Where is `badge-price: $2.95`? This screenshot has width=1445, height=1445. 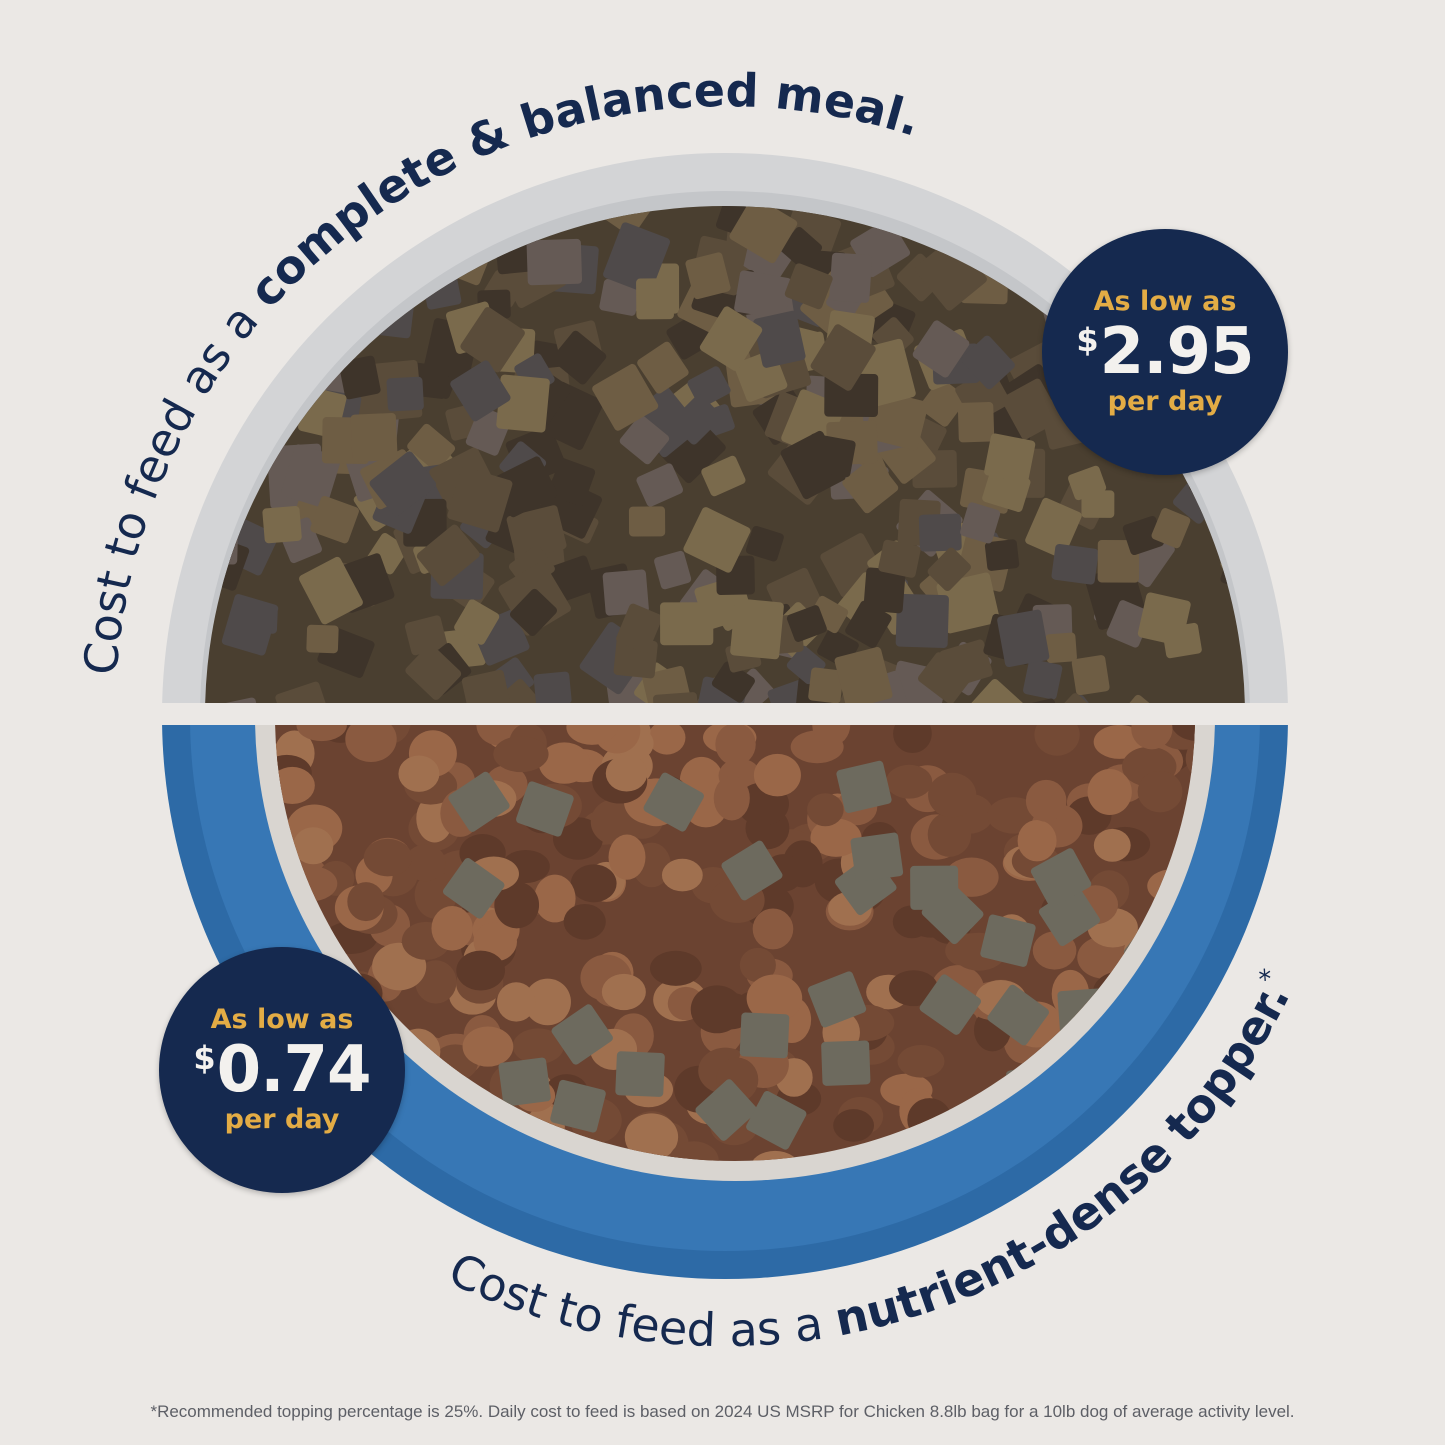
badge-price: $2.95 is located at coordinates (1165, 351).